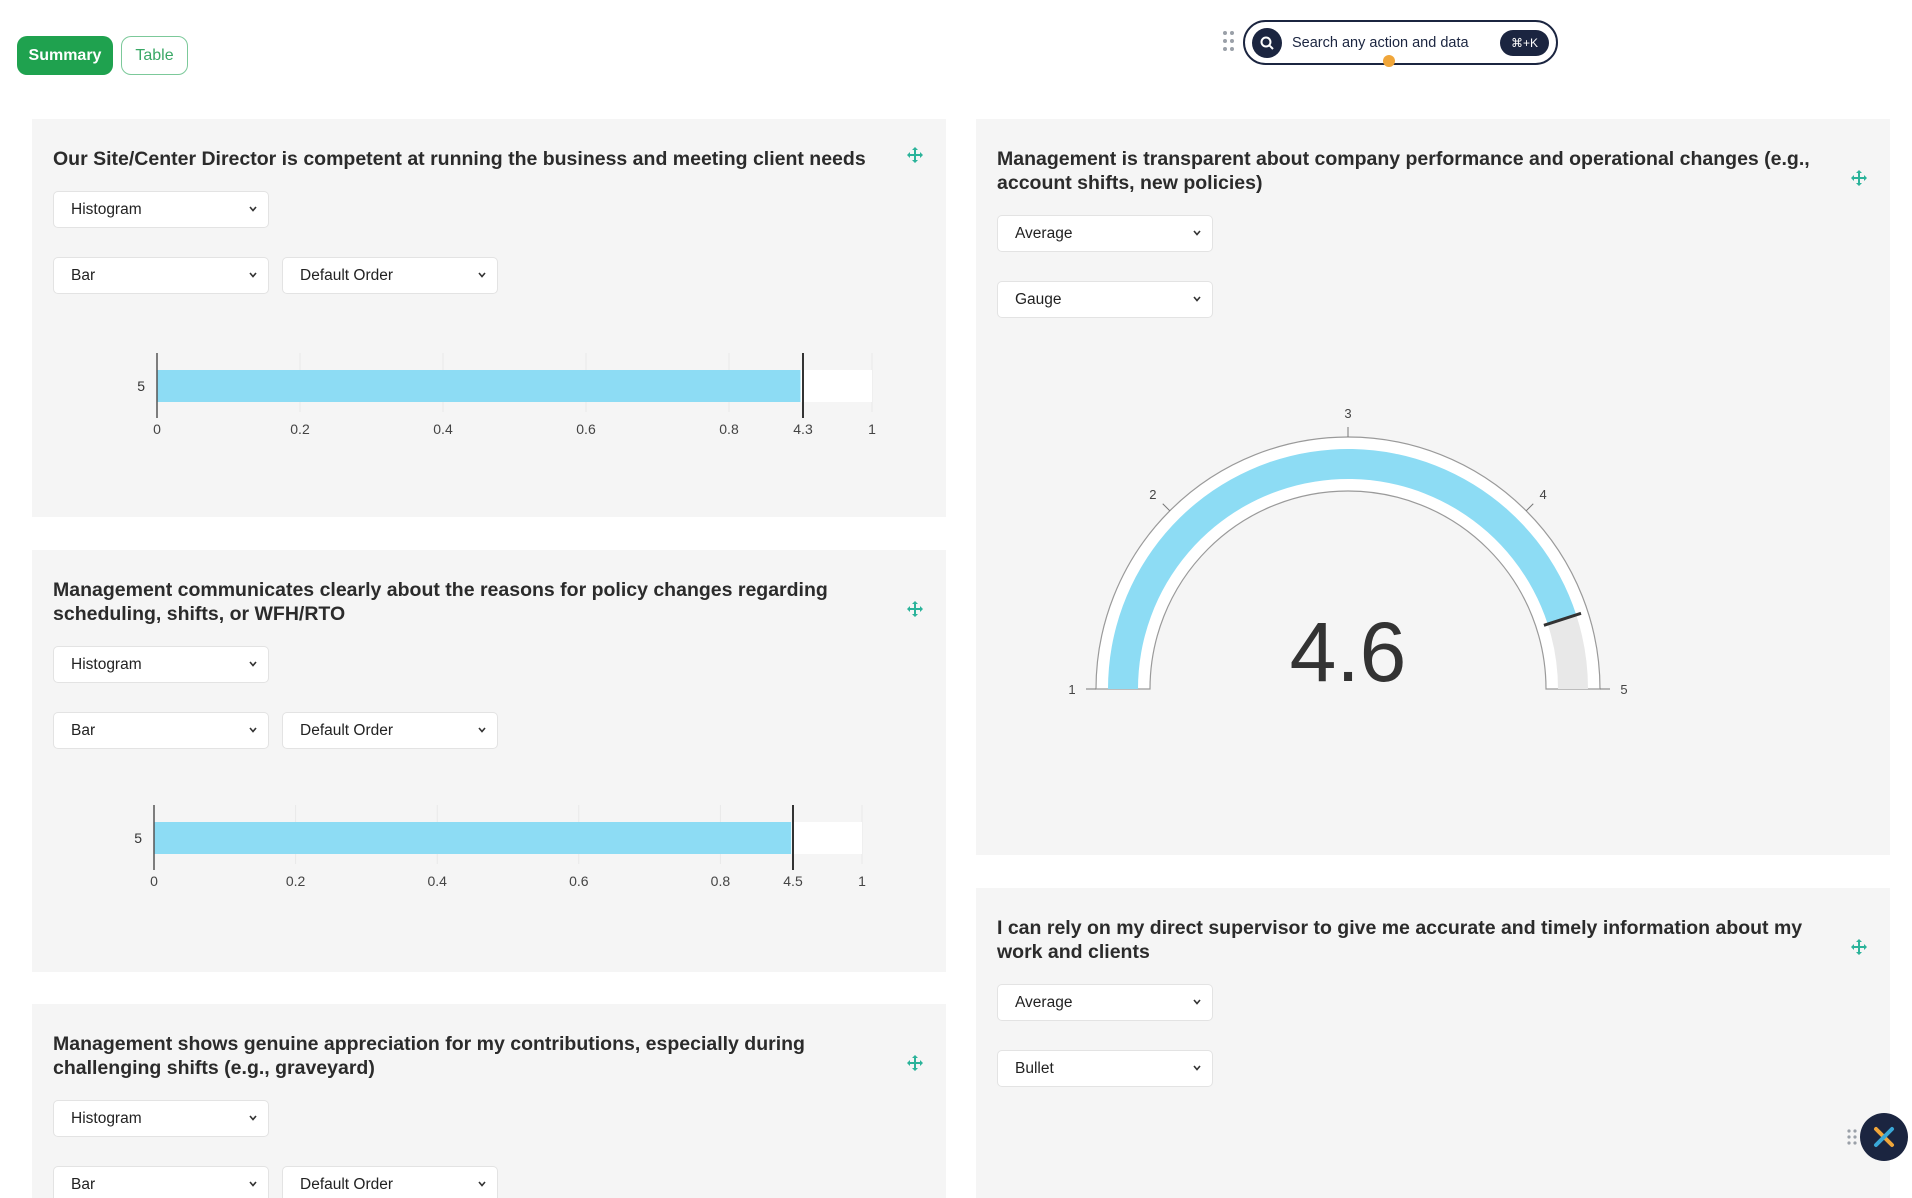  I want to click on search-placeholder: Search any action and data, so click(1380, 42).